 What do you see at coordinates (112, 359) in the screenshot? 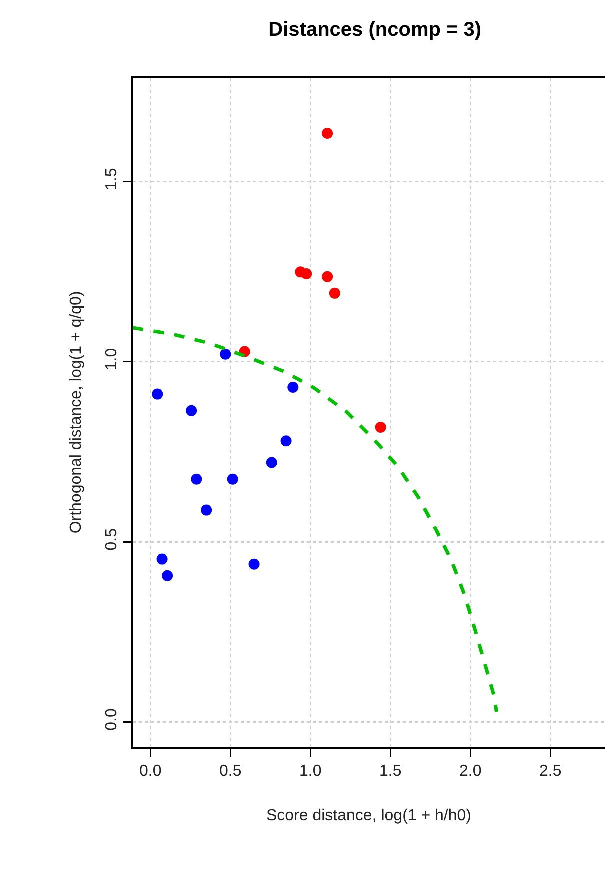
I see `y-tick-label: 1.0` at bounding box center [112, 359].